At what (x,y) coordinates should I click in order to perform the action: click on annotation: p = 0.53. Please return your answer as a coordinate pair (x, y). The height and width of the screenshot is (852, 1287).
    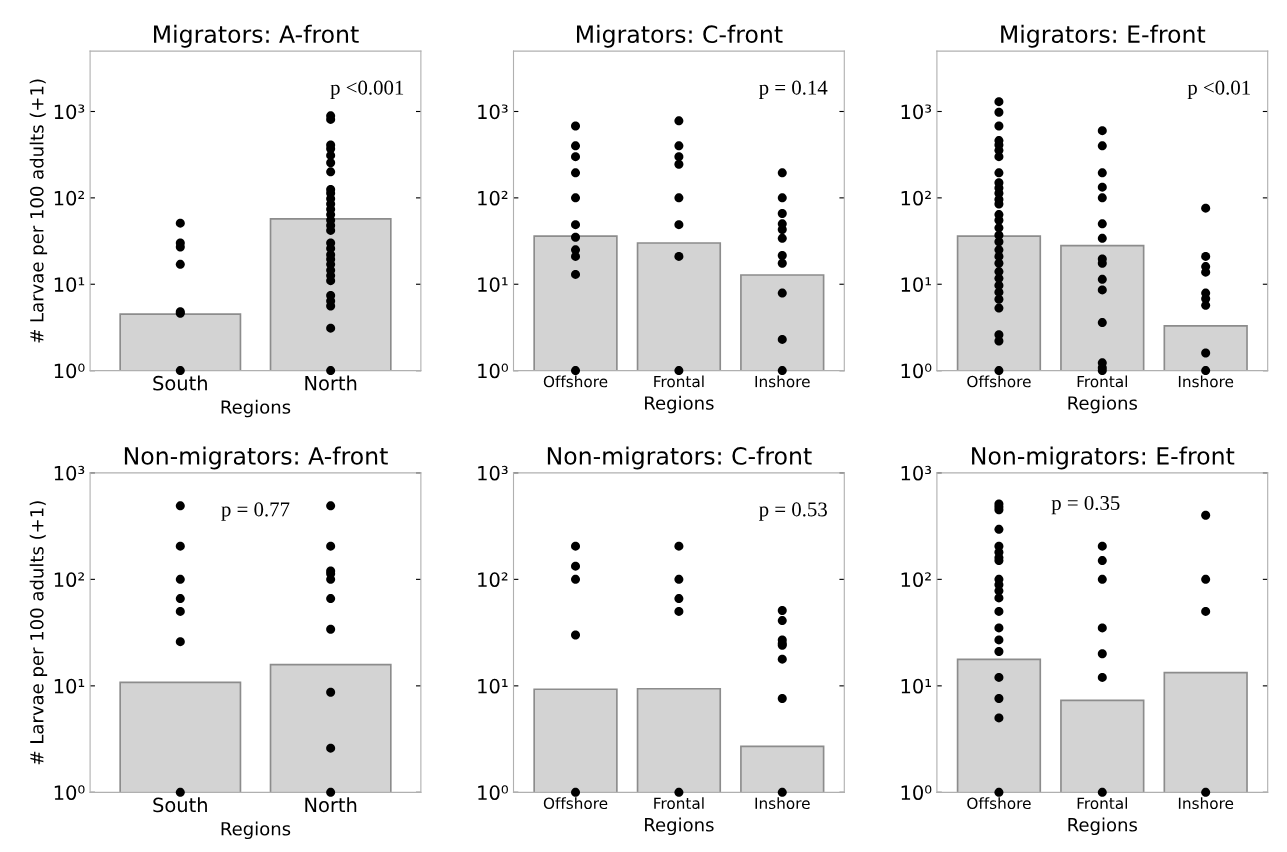
    Looking at the image, I should click on (793, 511).